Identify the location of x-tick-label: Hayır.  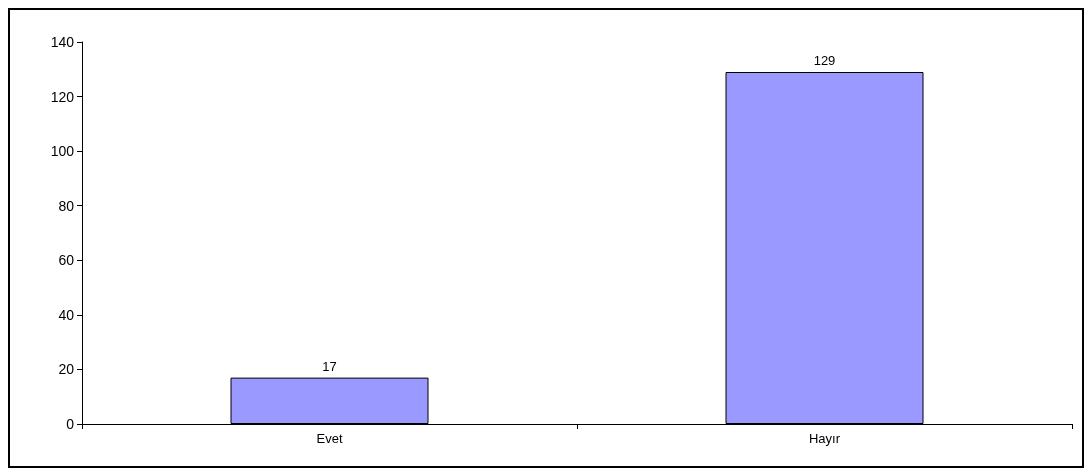
(824, 438).